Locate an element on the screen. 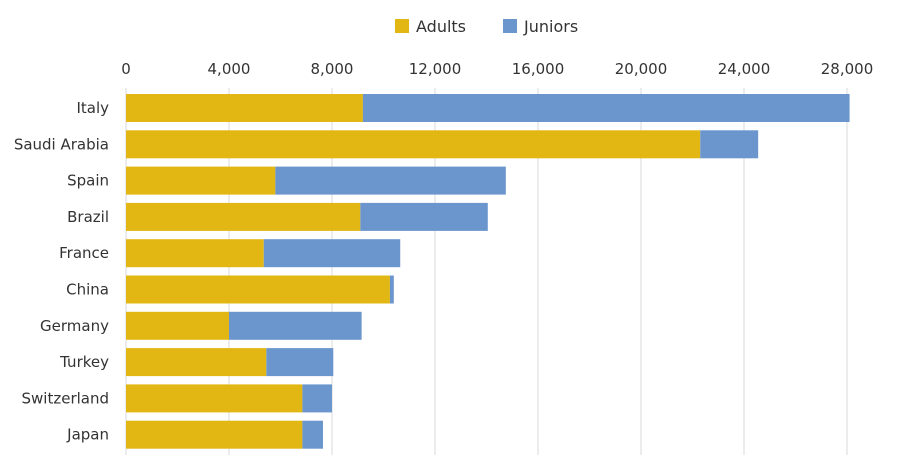  bar-japan-adults is located at coordinates (214, 434).